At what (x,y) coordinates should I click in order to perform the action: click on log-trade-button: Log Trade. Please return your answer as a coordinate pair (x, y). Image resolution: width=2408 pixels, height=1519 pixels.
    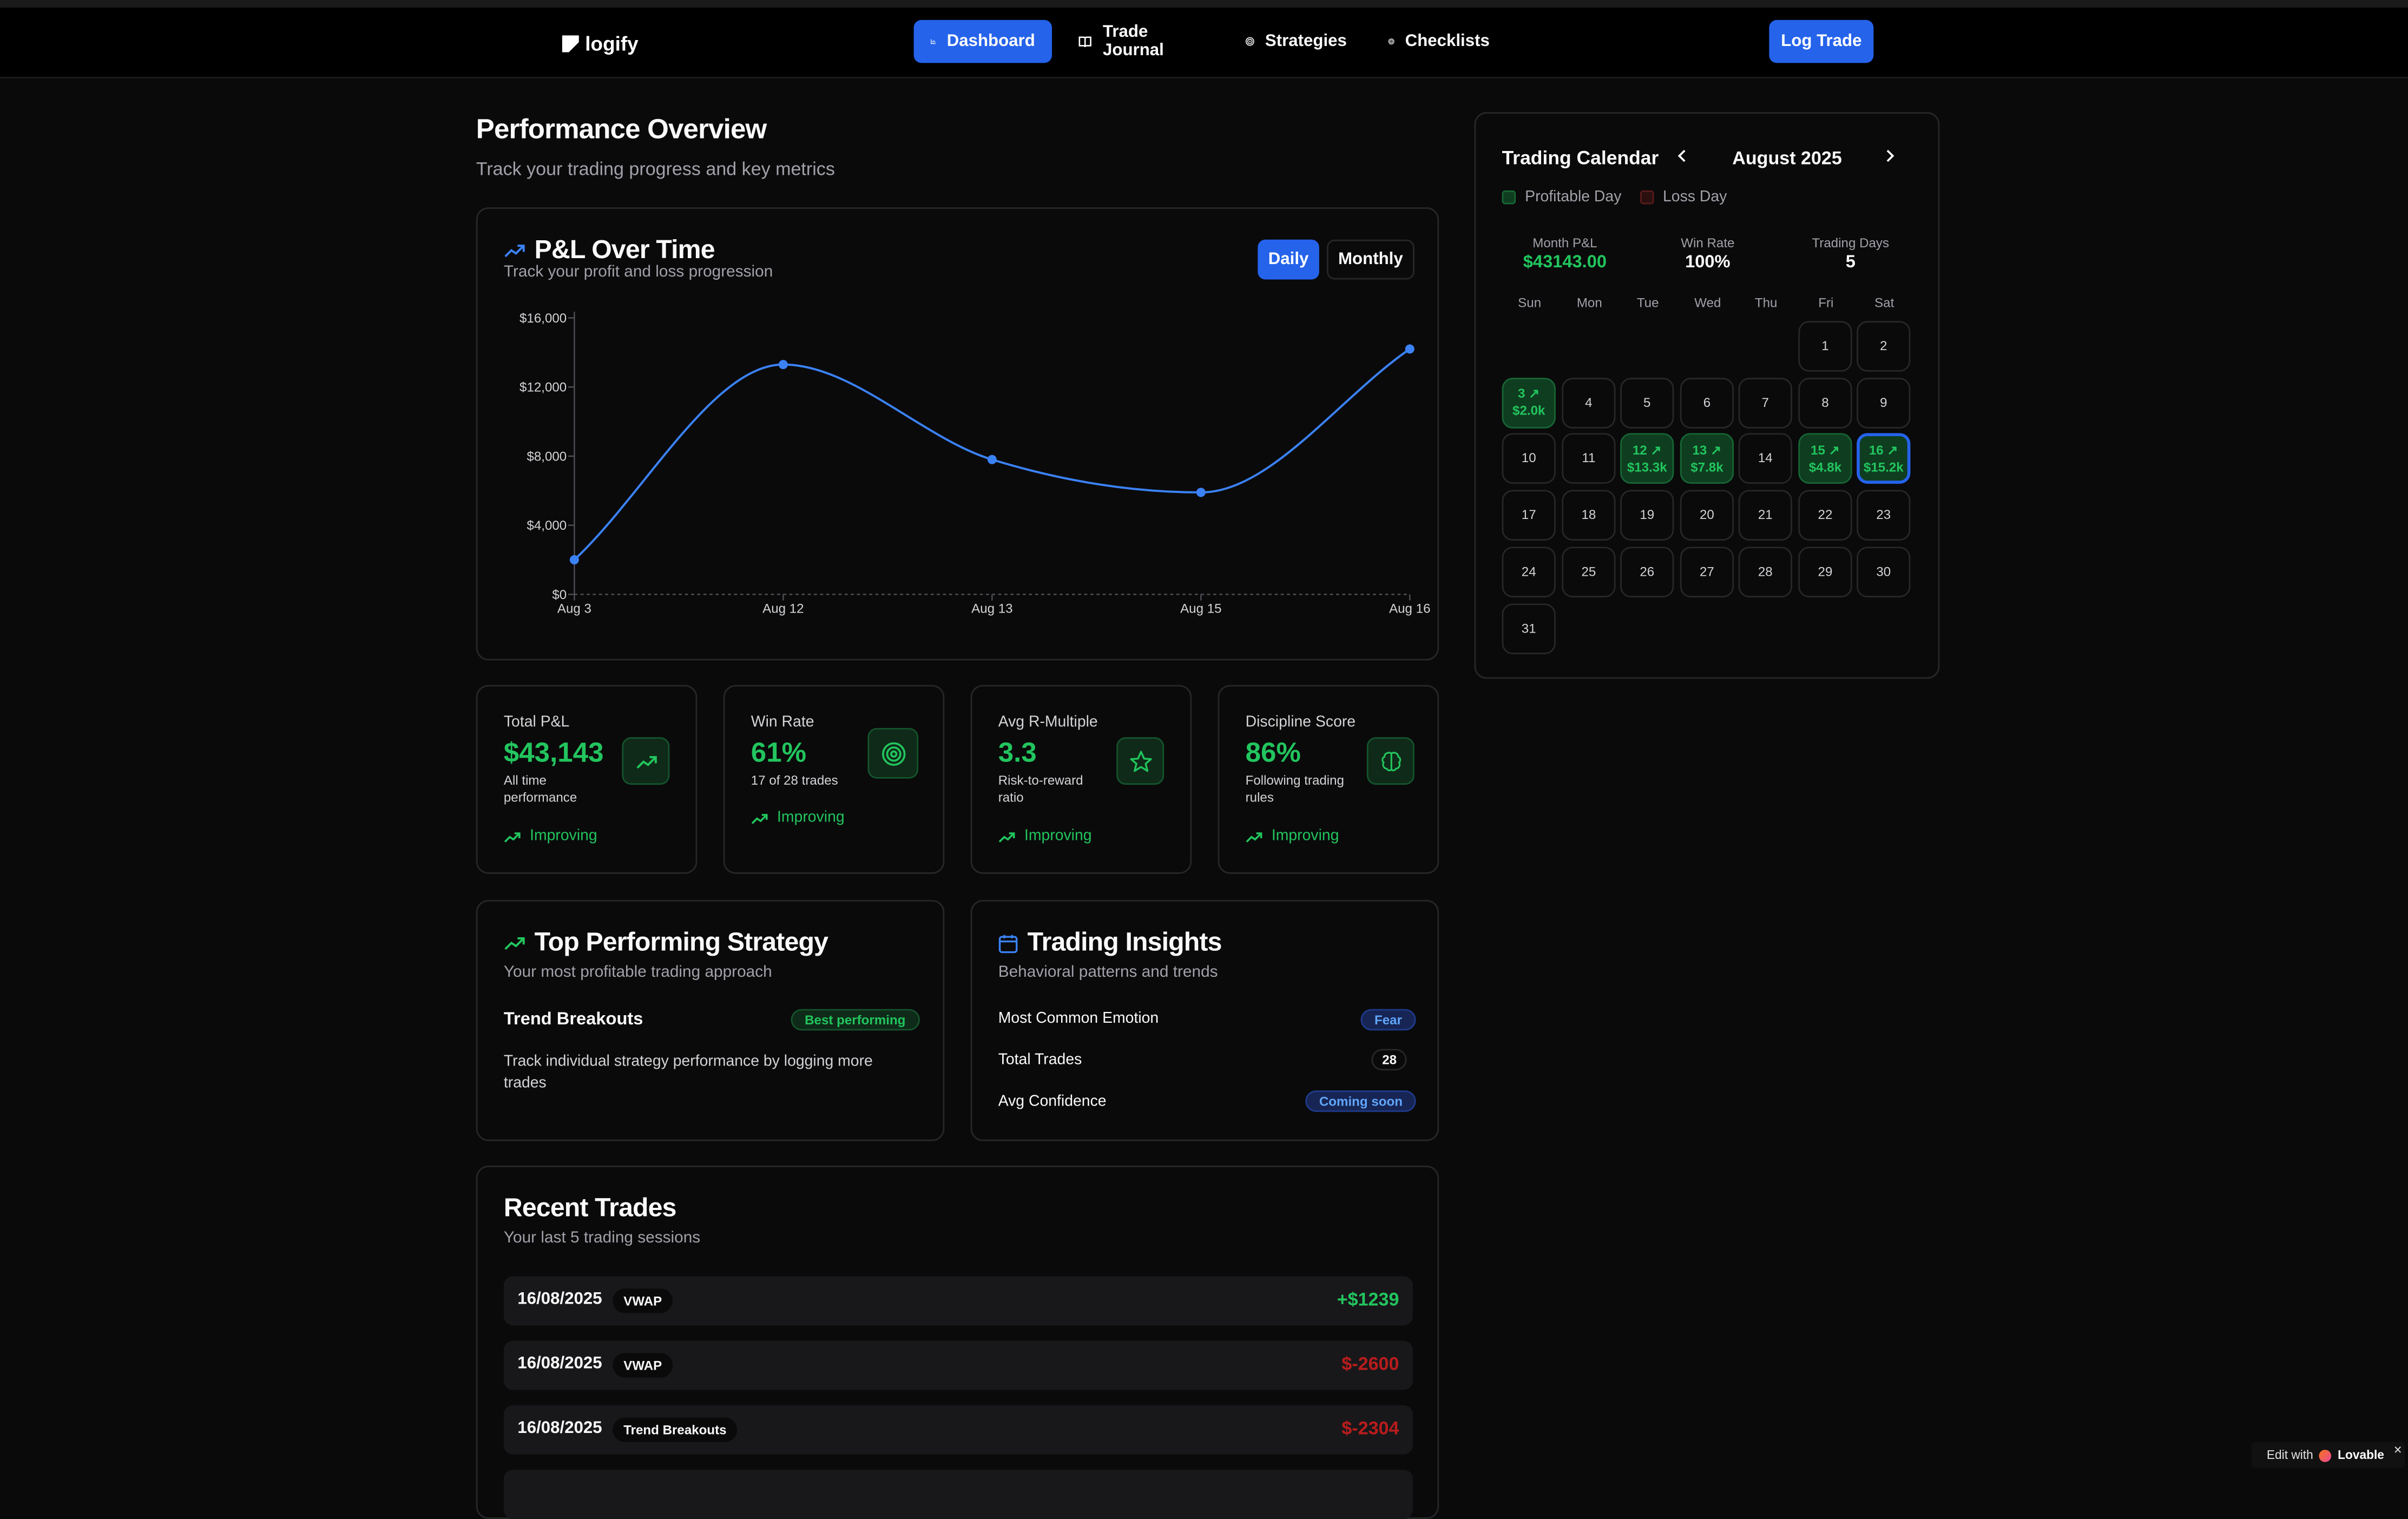
    Looking at the image, I should click on (1821, 41).